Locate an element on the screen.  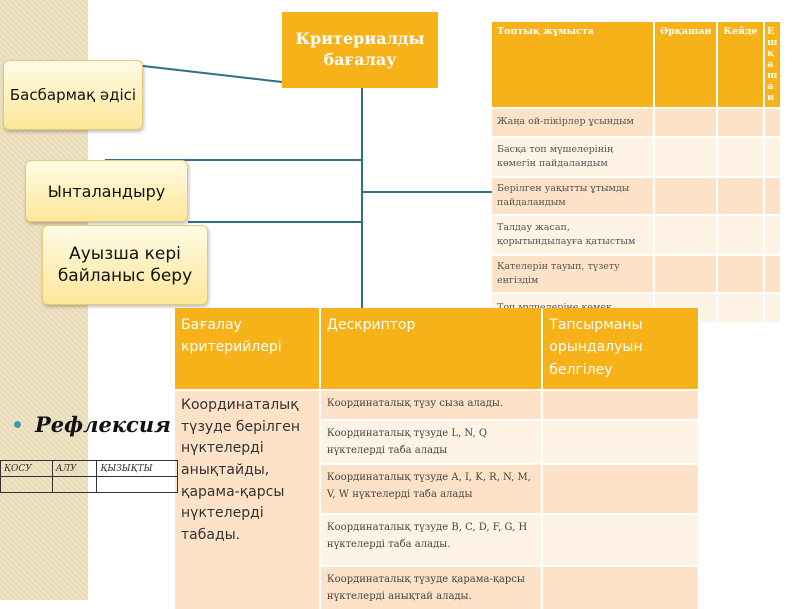
row-label: Берілген уақытты ұтымды пайдаландым is located at coordinates (573, 195).